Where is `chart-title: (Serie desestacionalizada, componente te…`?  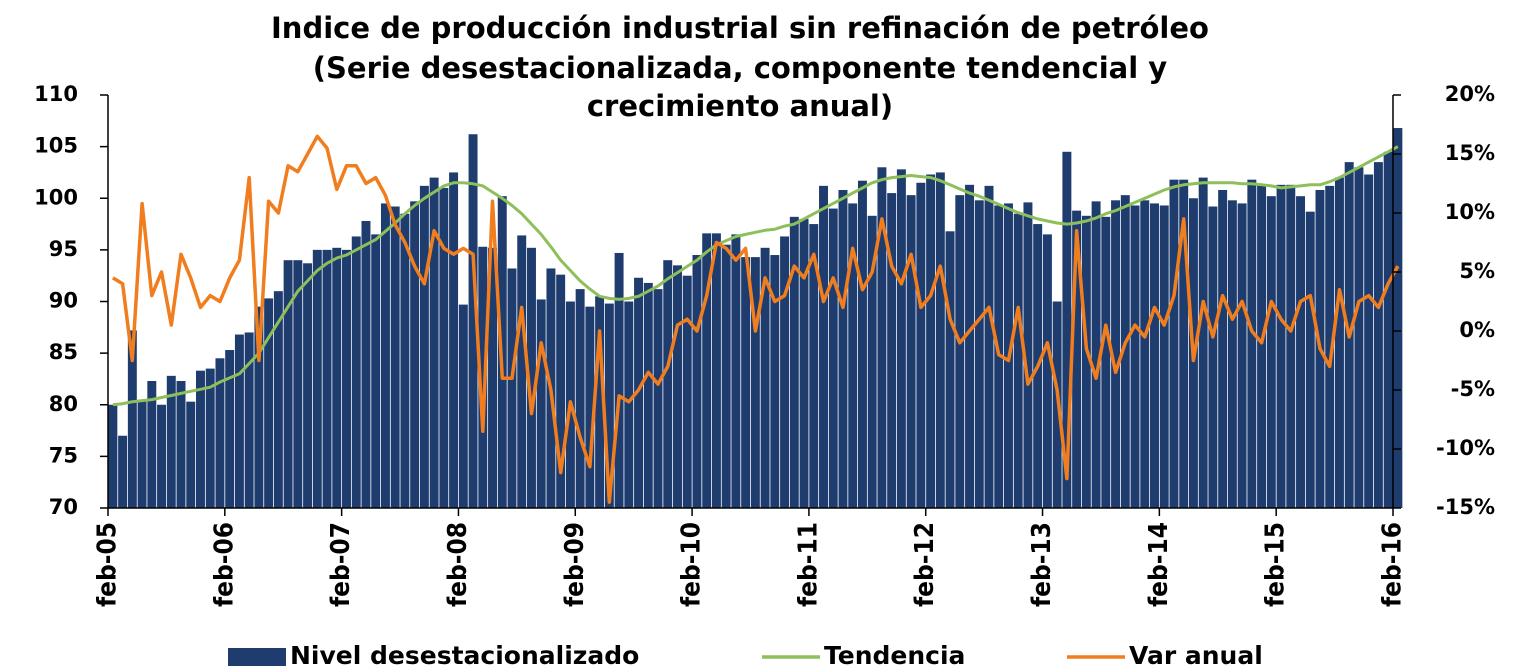
chart-title: (Serie desestacionalizada, componente te… is located at coordinates (740, 68).